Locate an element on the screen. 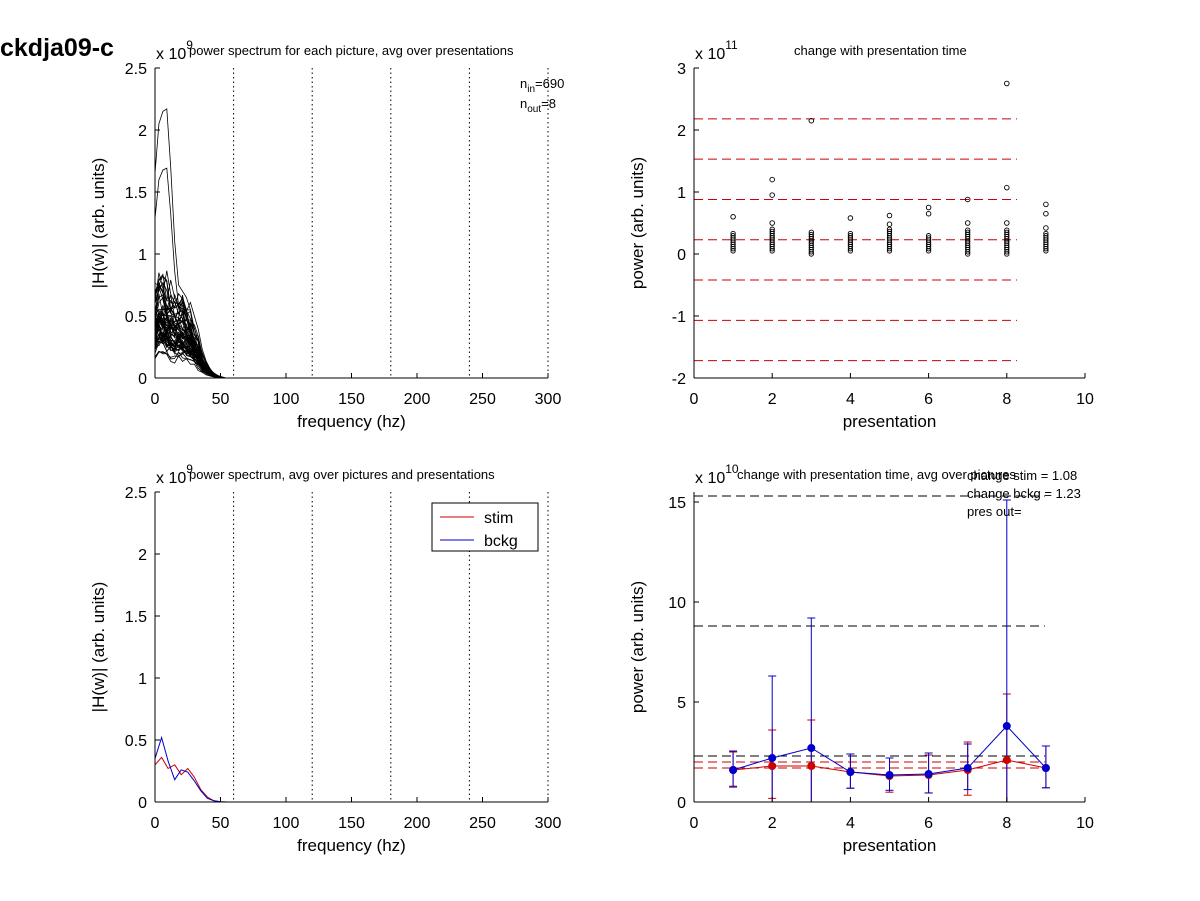 This screenshot has height=901, width=1200. x-tick-label: 2 is located at coordinates (772, 399).